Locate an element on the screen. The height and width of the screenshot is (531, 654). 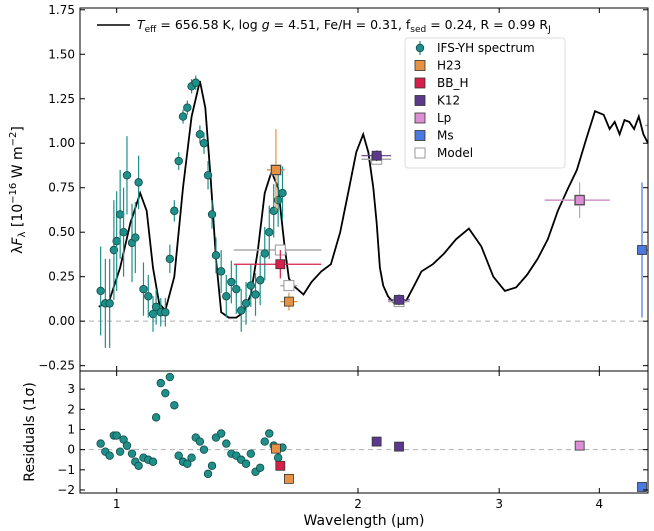
ms-point is located at coordinates (642, 250).